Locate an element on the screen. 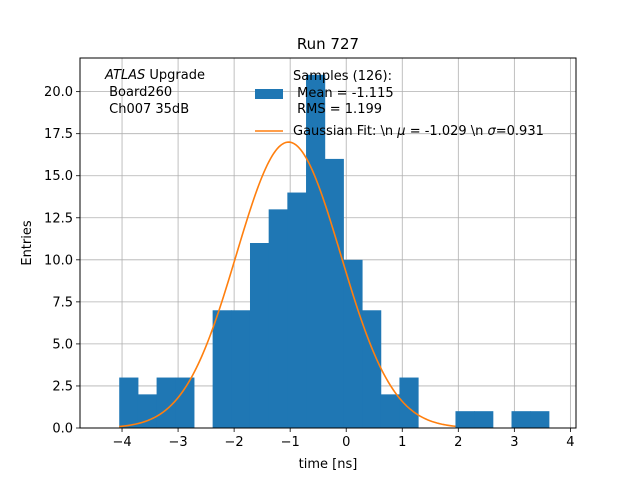 The height and width of the screenshot is (480, 640). annotation-atlas: ATLAS is located at coordinates (124, 75).